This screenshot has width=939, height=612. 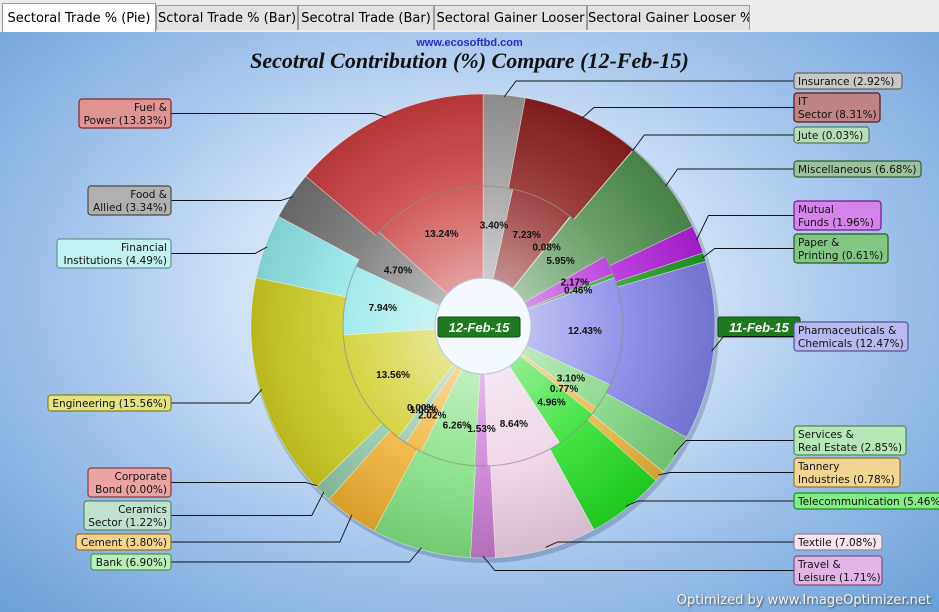 What do you see at coordinates (421, 408) in the screenshot?
I see `inner-value-label: 0.00%` at bounding box center [421, 408].